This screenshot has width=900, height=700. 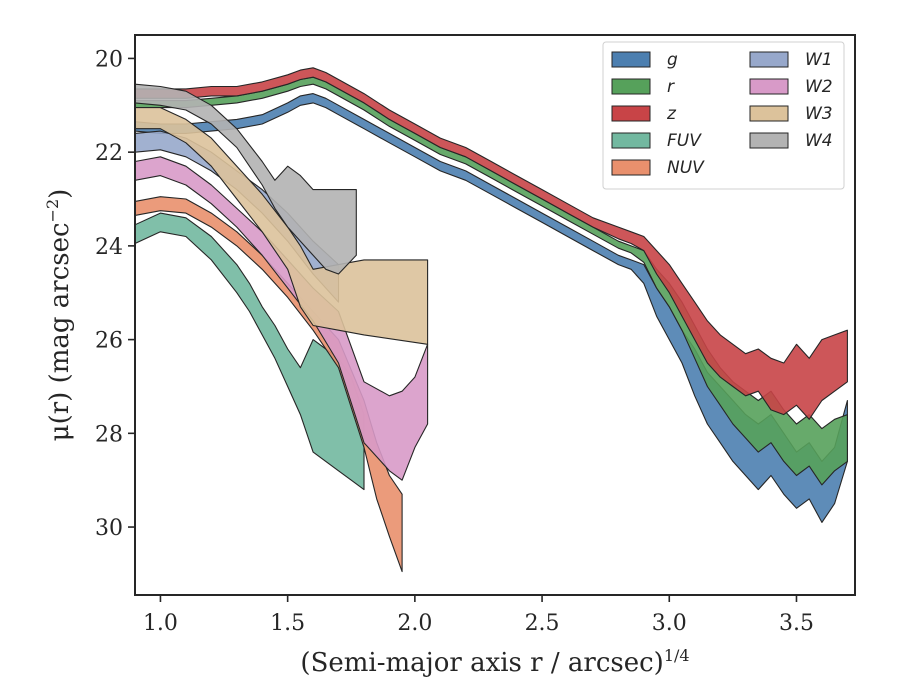 I want to click on legend-label-w2: W2, so click(x=819, y=87).